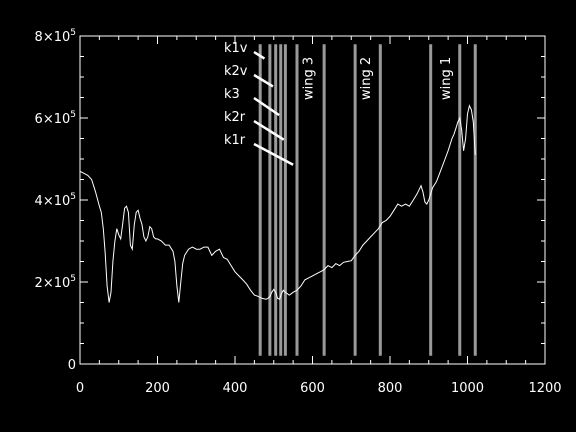 This screenshot has width=576, height=432. I want to click on x-tick-label: 0, so click(80, 388).